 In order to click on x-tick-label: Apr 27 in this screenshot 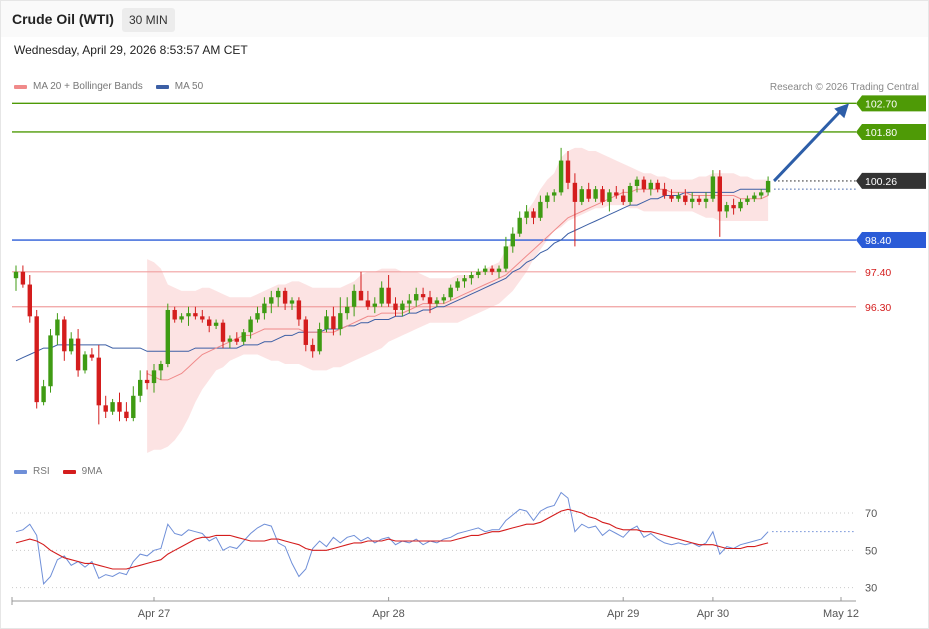, I will do `click(154, 614)`.